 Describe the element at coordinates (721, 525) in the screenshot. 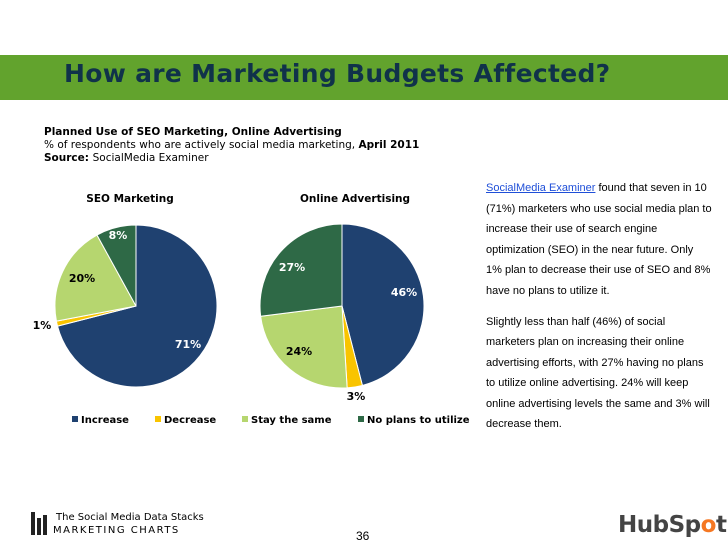

I see `hubspot-logo-tail: t` at that location.